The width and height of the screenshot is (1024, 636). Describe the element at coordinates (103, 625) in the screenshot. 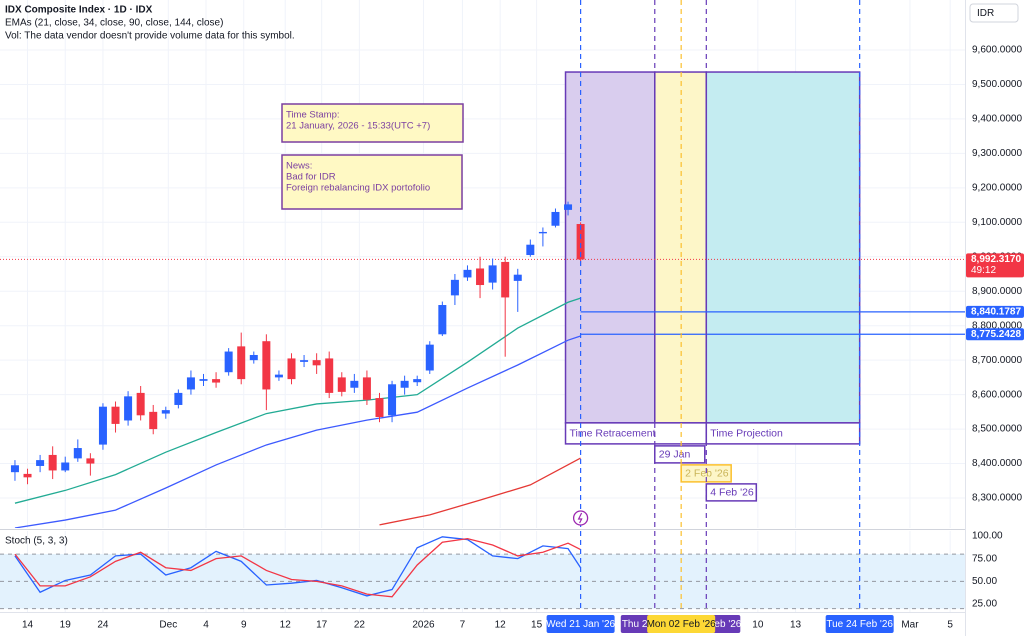

I see `x-tick-label: 24` at that location.